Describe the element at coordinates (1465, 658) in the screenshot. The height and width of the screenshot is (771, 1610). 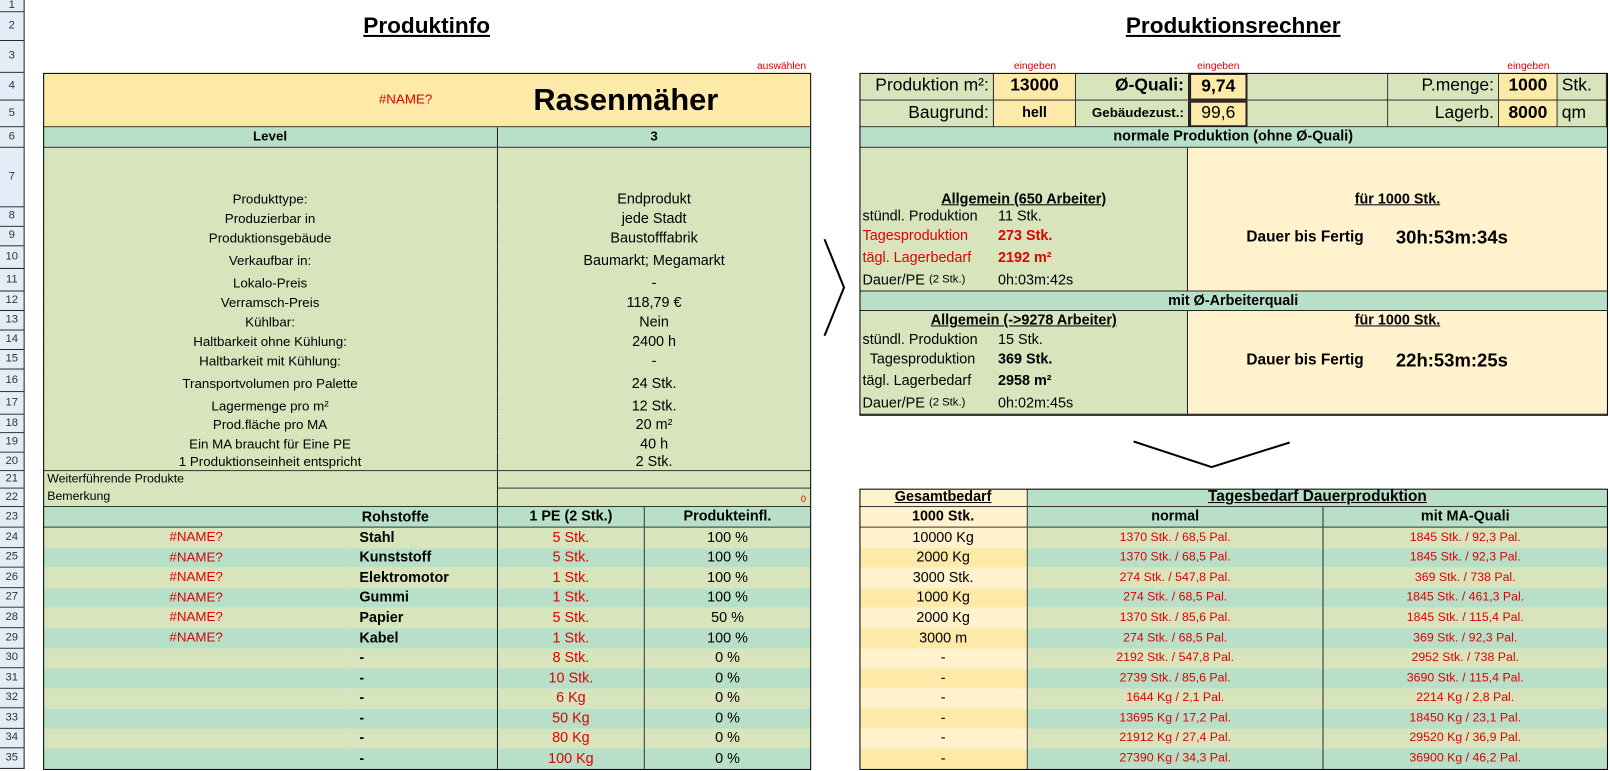
I see `cell: 2952 Stk. / 738 Pal.` at that location.